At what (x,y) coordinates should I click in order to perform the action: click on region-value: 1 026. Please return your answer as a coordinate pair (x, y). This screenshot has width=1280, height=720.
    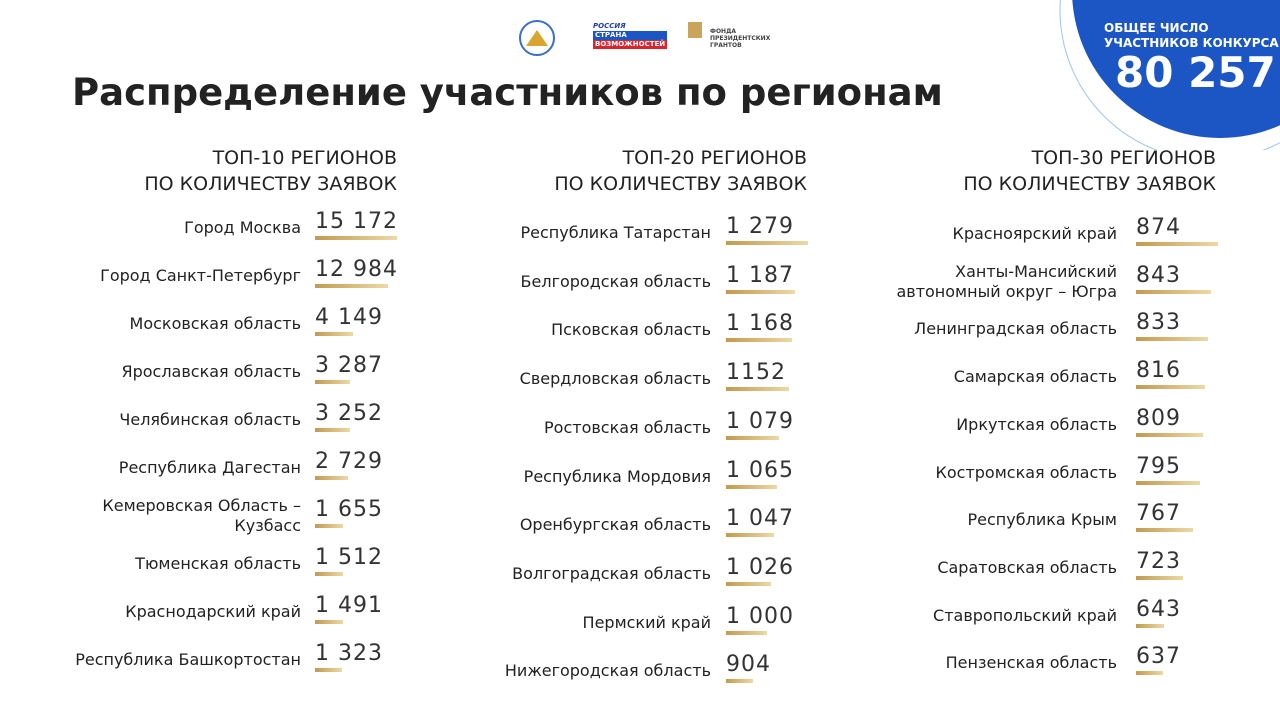
    Looking at the image, I should click on (760, 567).